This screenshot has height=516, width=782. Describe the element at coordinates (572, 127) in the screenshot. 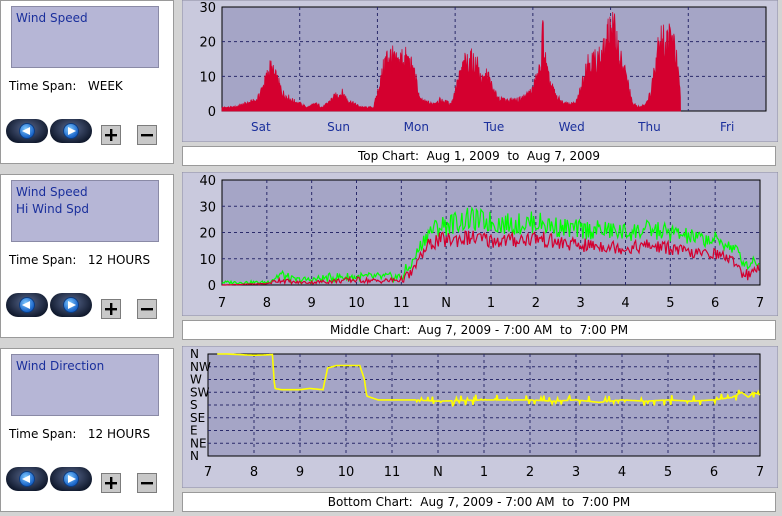

I see `x-tick-label: Wed` at that location.